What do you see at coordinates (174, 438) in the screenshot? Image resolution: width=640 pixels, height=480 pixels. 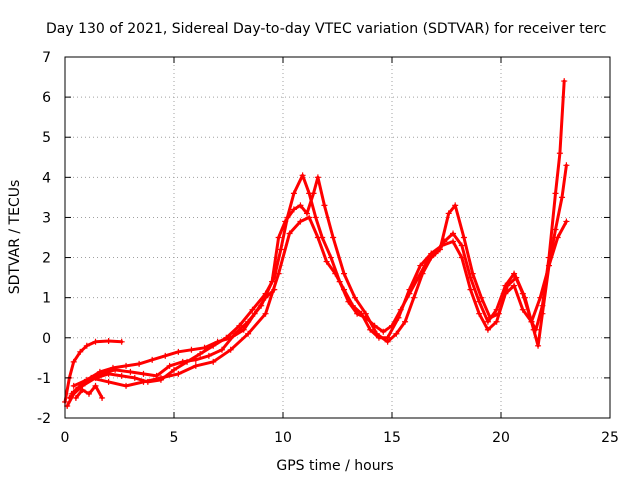 I see `x-tick-label: 5` at bounding box center [174, 438].